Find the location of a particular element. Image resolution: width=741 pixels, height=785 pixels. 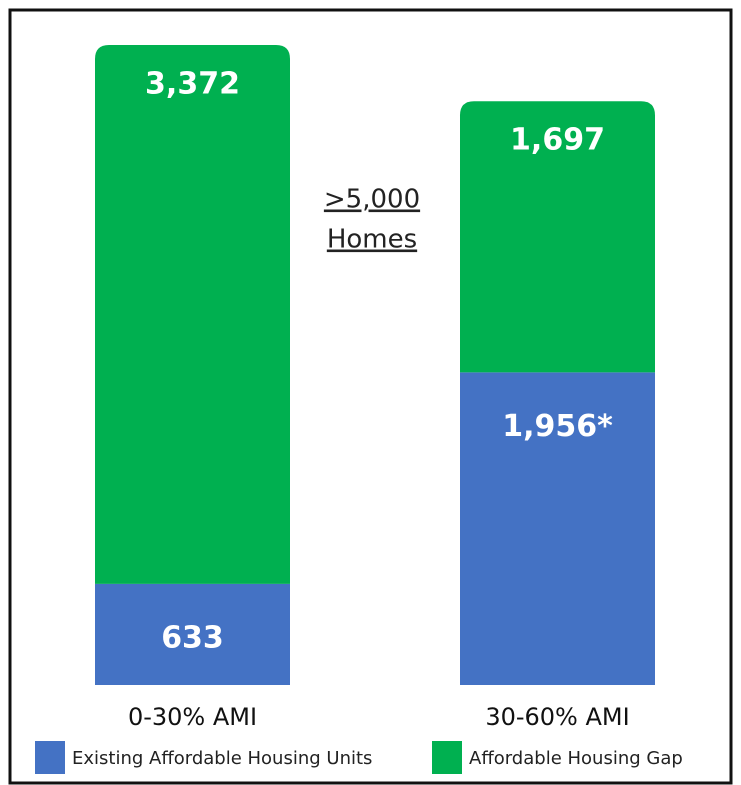

x-tick-label: 0-30% AMI is located at coordinates (192, 717).